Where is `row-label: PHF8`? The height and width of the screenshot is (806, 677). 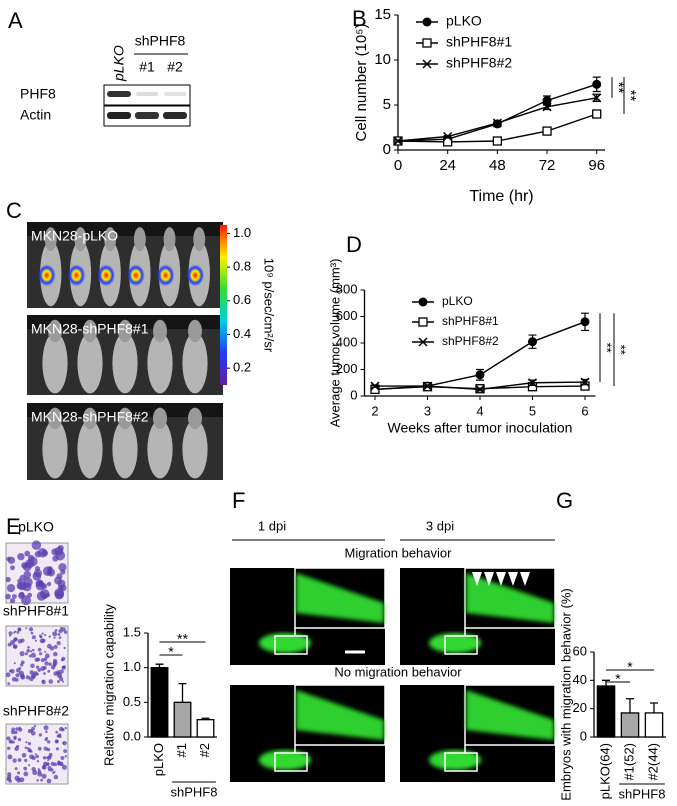 row-label: PHF8 is located at coordinates (38, 94).